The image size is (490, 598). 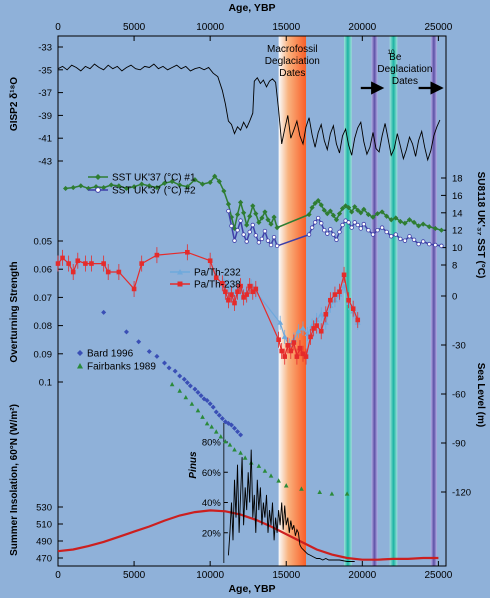 What do you see at coordinates (251, 589) in the screenshot?
I see `x-axis-title-bottom: Age, YBP` at bounding box center [251, 589].